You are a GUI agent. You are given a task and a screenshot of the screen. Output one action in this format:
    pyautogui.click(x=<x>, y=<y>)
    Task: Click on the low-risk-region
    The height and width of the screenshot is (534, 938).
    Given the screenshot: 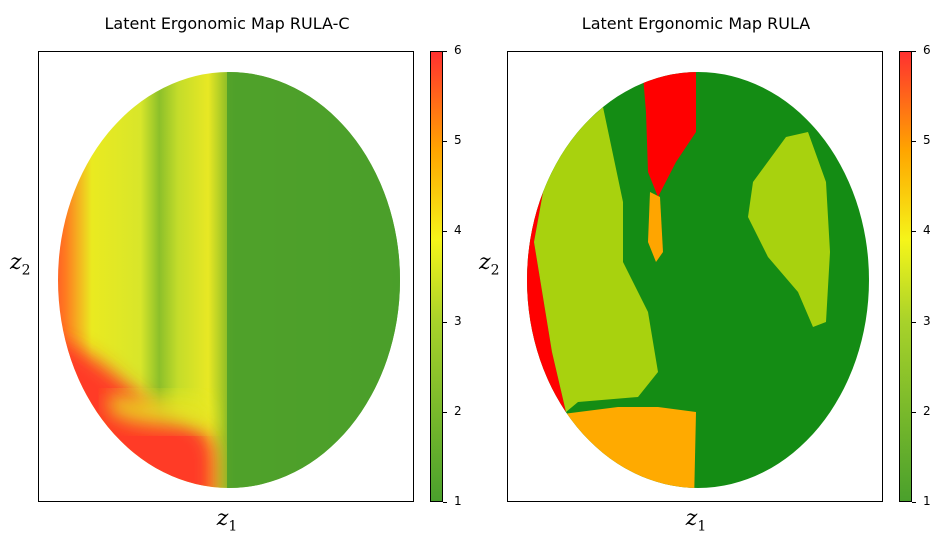 What is the action you would take?
    pyautogui.click(x=313, y=280)
    